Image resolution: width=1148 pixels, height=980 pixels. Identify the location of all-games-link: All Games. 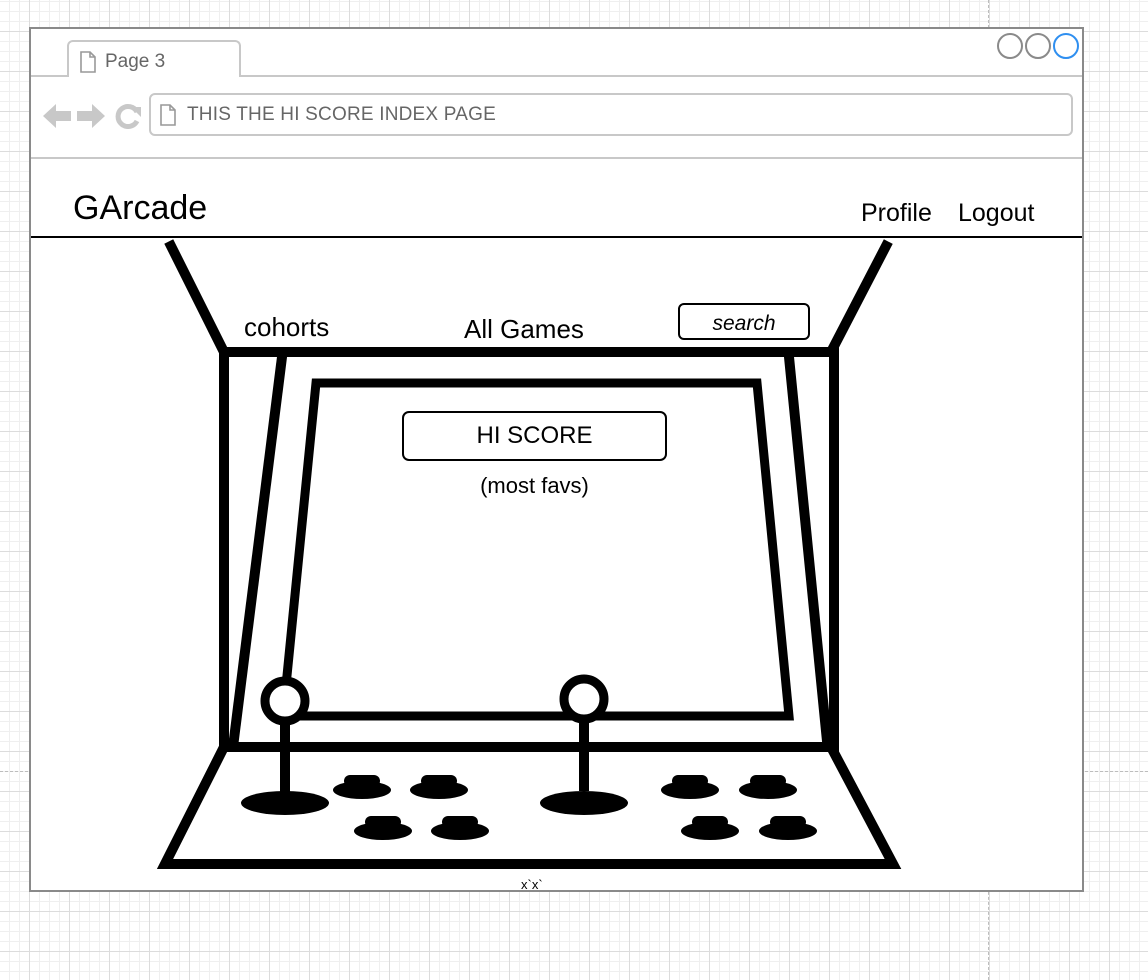
(524, 329).